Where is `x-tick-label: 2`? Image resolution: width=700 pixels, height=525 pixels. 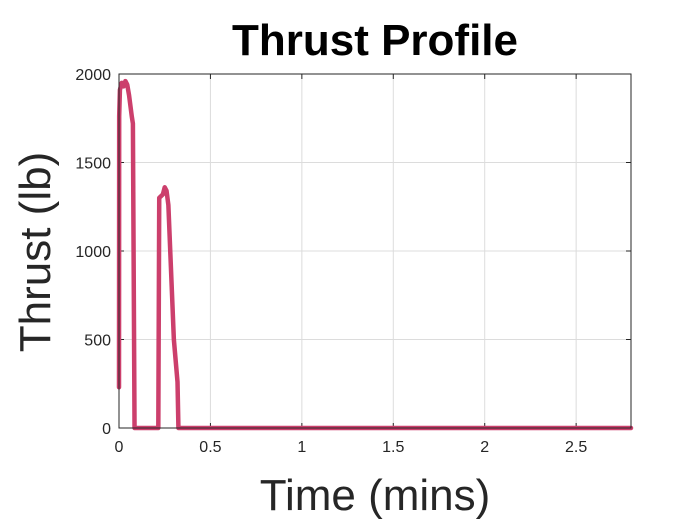 x-tick-label: 2 is located at coordinates (484, 447).